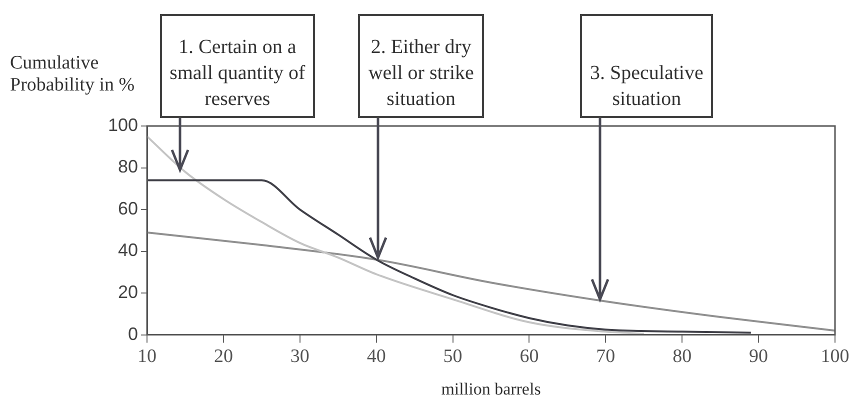  What do you see at coordinates (147, 357) in the screenshot?
I see `x-tick-label: 10` at bounding box center [147, 357].